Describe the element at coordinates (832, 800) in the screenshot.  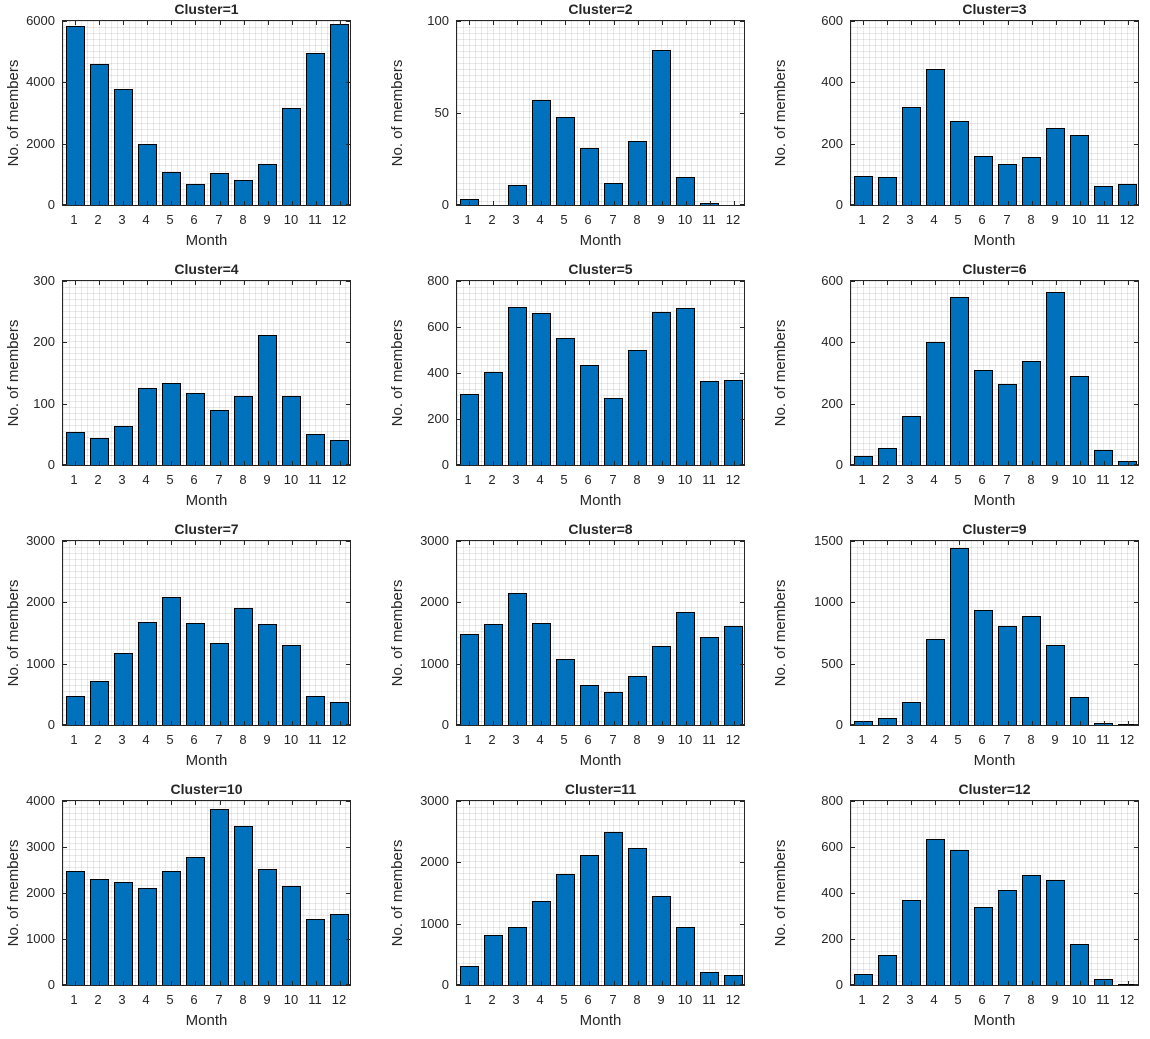
I see `y-tick-label: 800` at that location.